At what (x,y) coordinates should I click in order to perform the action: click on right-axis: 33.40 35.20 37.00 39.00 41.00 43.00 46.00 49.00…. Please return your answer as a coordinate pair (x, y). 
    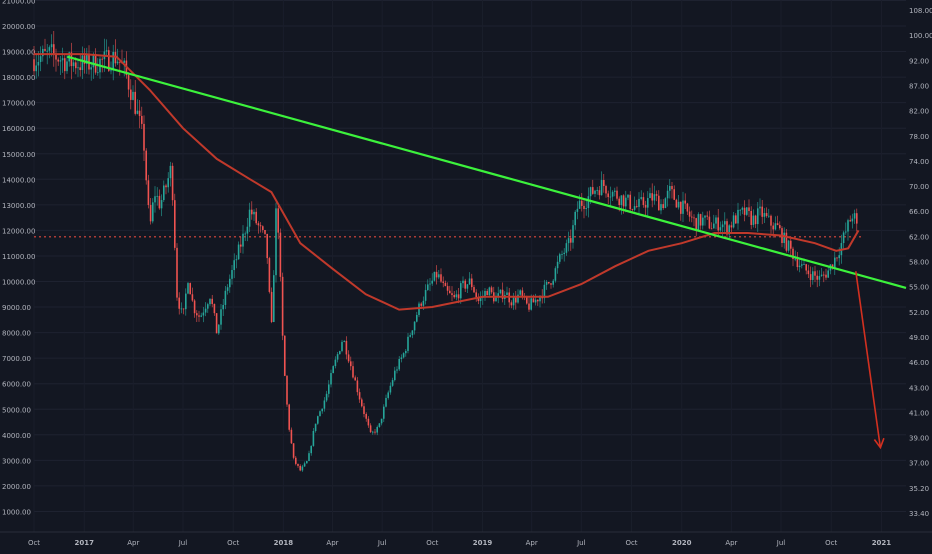
    Looking at the image, I should click on (920, 262).